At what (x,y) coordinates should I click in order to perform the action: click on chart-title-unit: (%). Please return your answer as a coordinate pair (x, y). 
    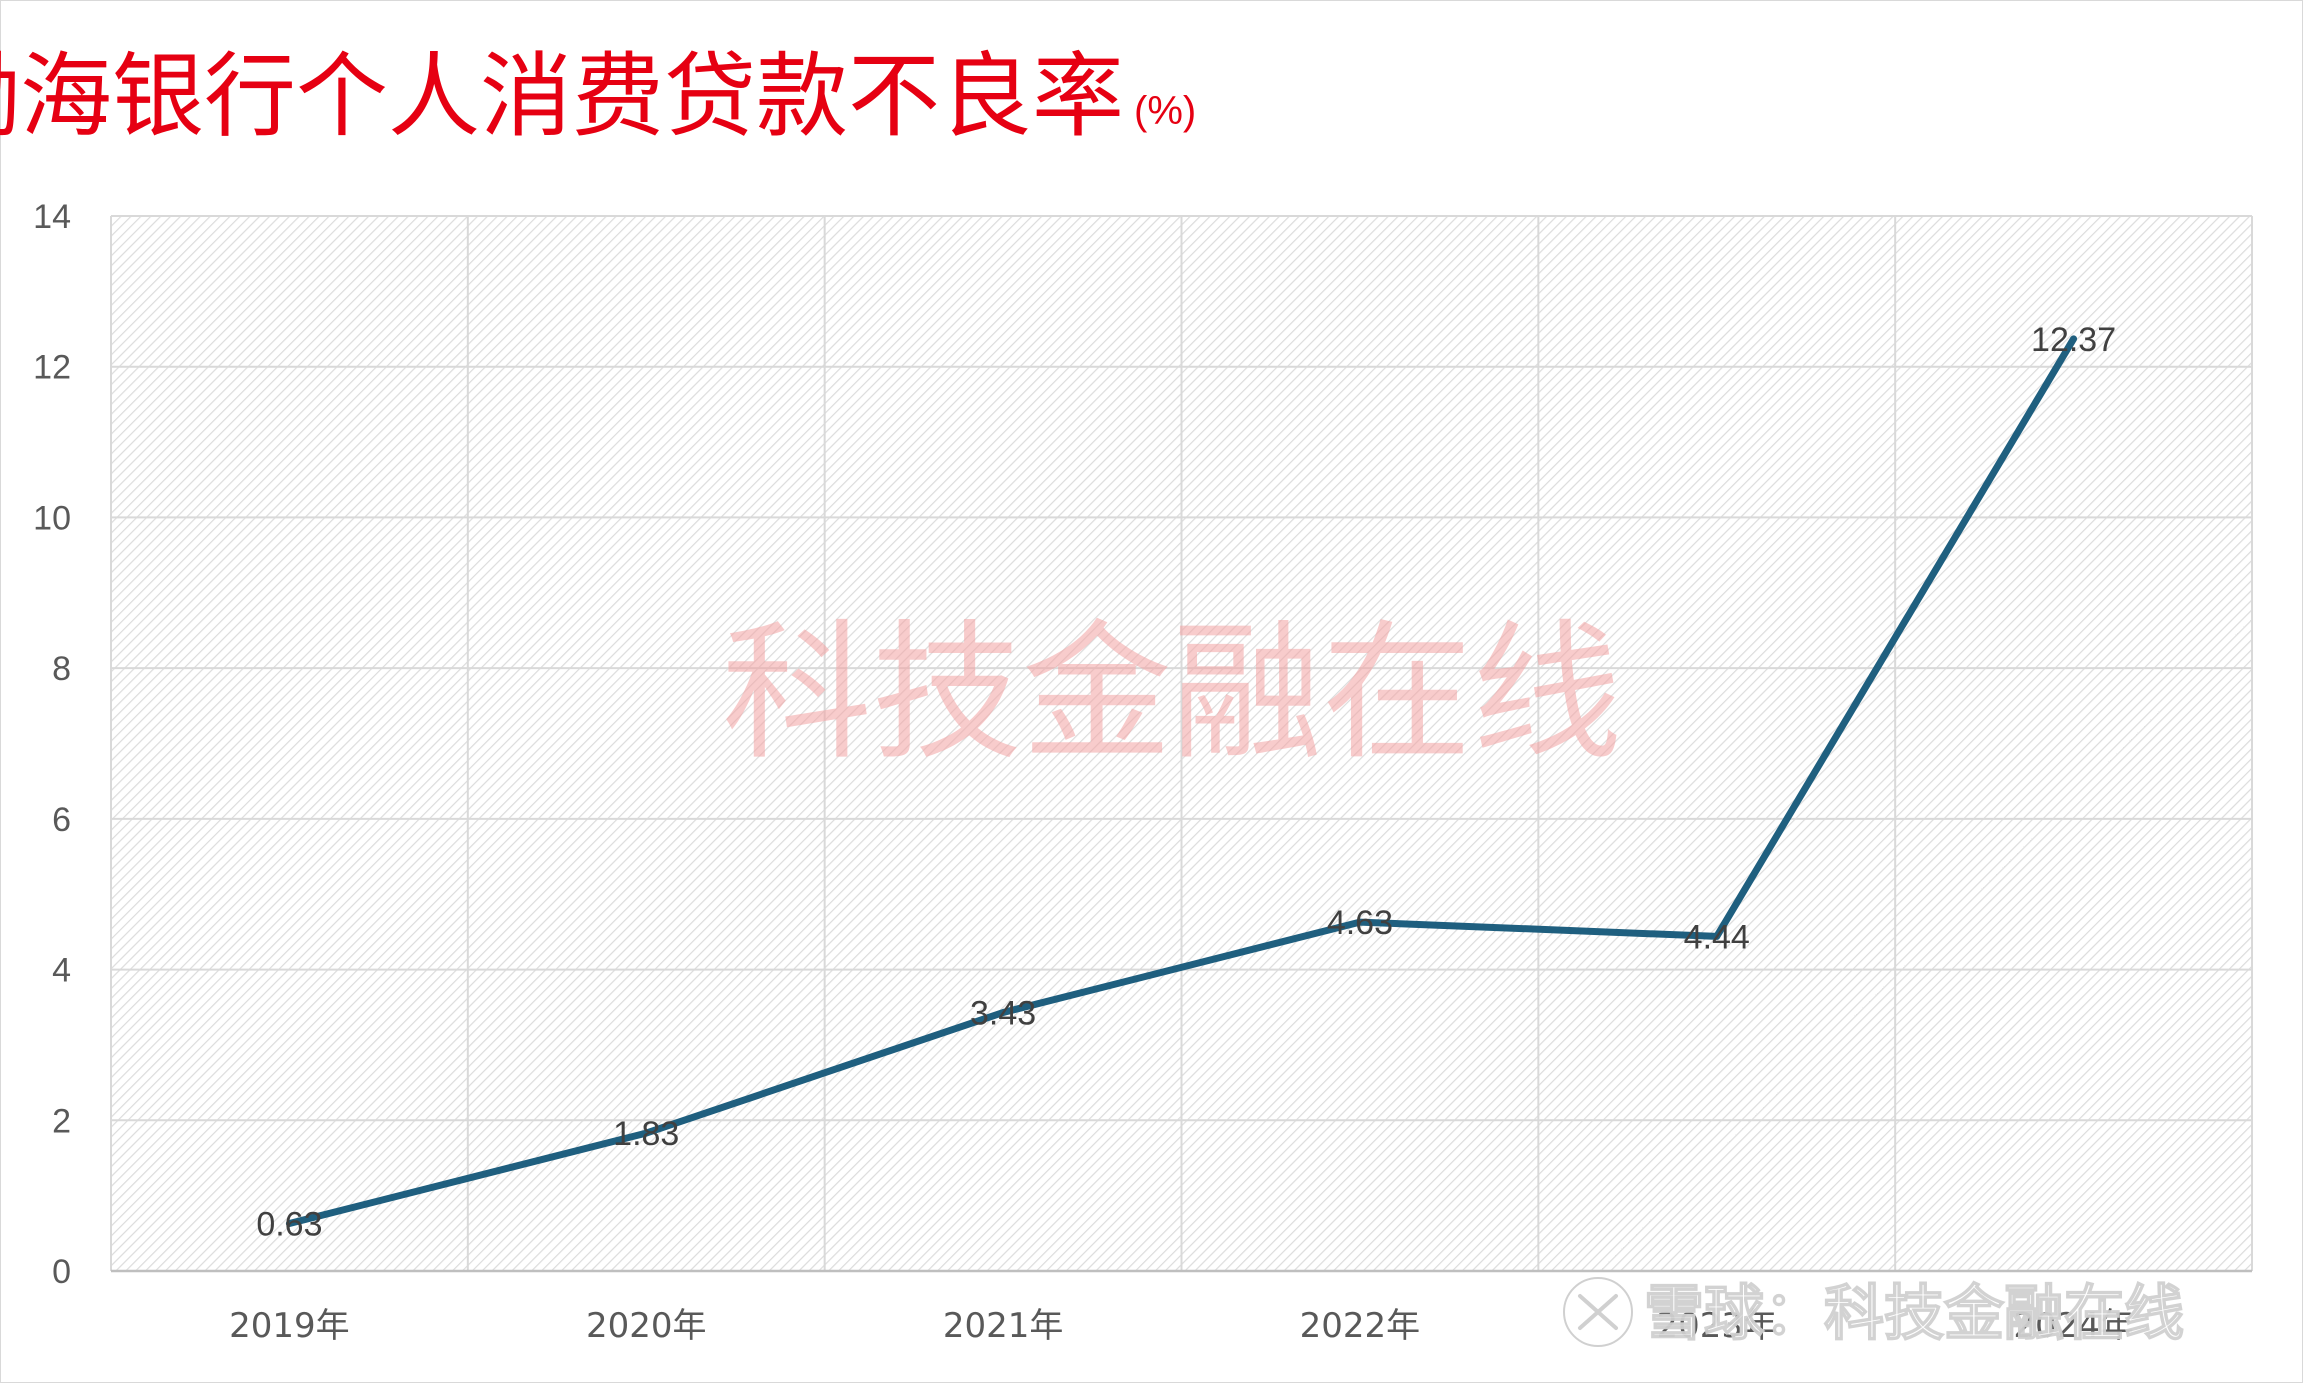
    Looking at the image, I should click on (1165, 111).